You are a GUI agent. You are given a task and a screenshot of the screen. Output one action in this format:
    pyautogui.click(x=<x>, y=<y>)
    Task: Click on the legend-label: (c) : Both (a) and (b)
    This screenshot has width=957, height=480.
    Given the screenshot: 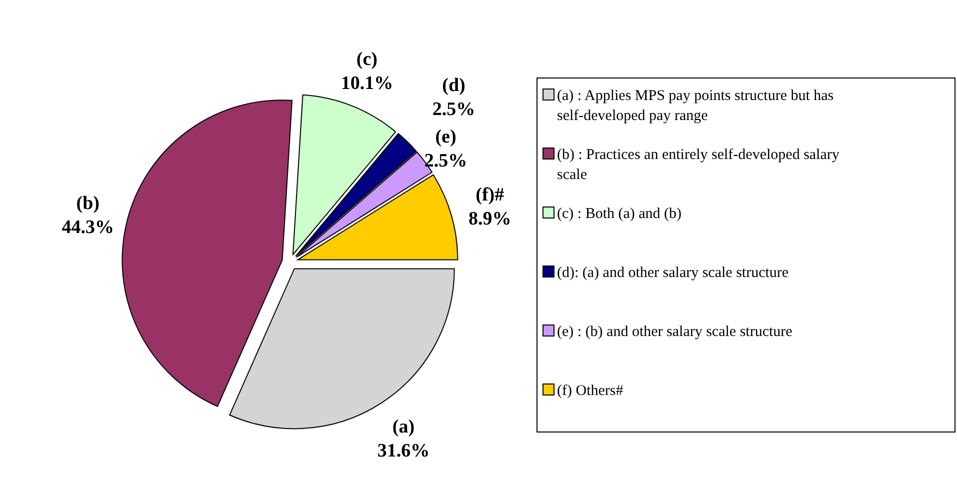 What is the action you would take?
    pyautogui.click(x=619, y=214)
    